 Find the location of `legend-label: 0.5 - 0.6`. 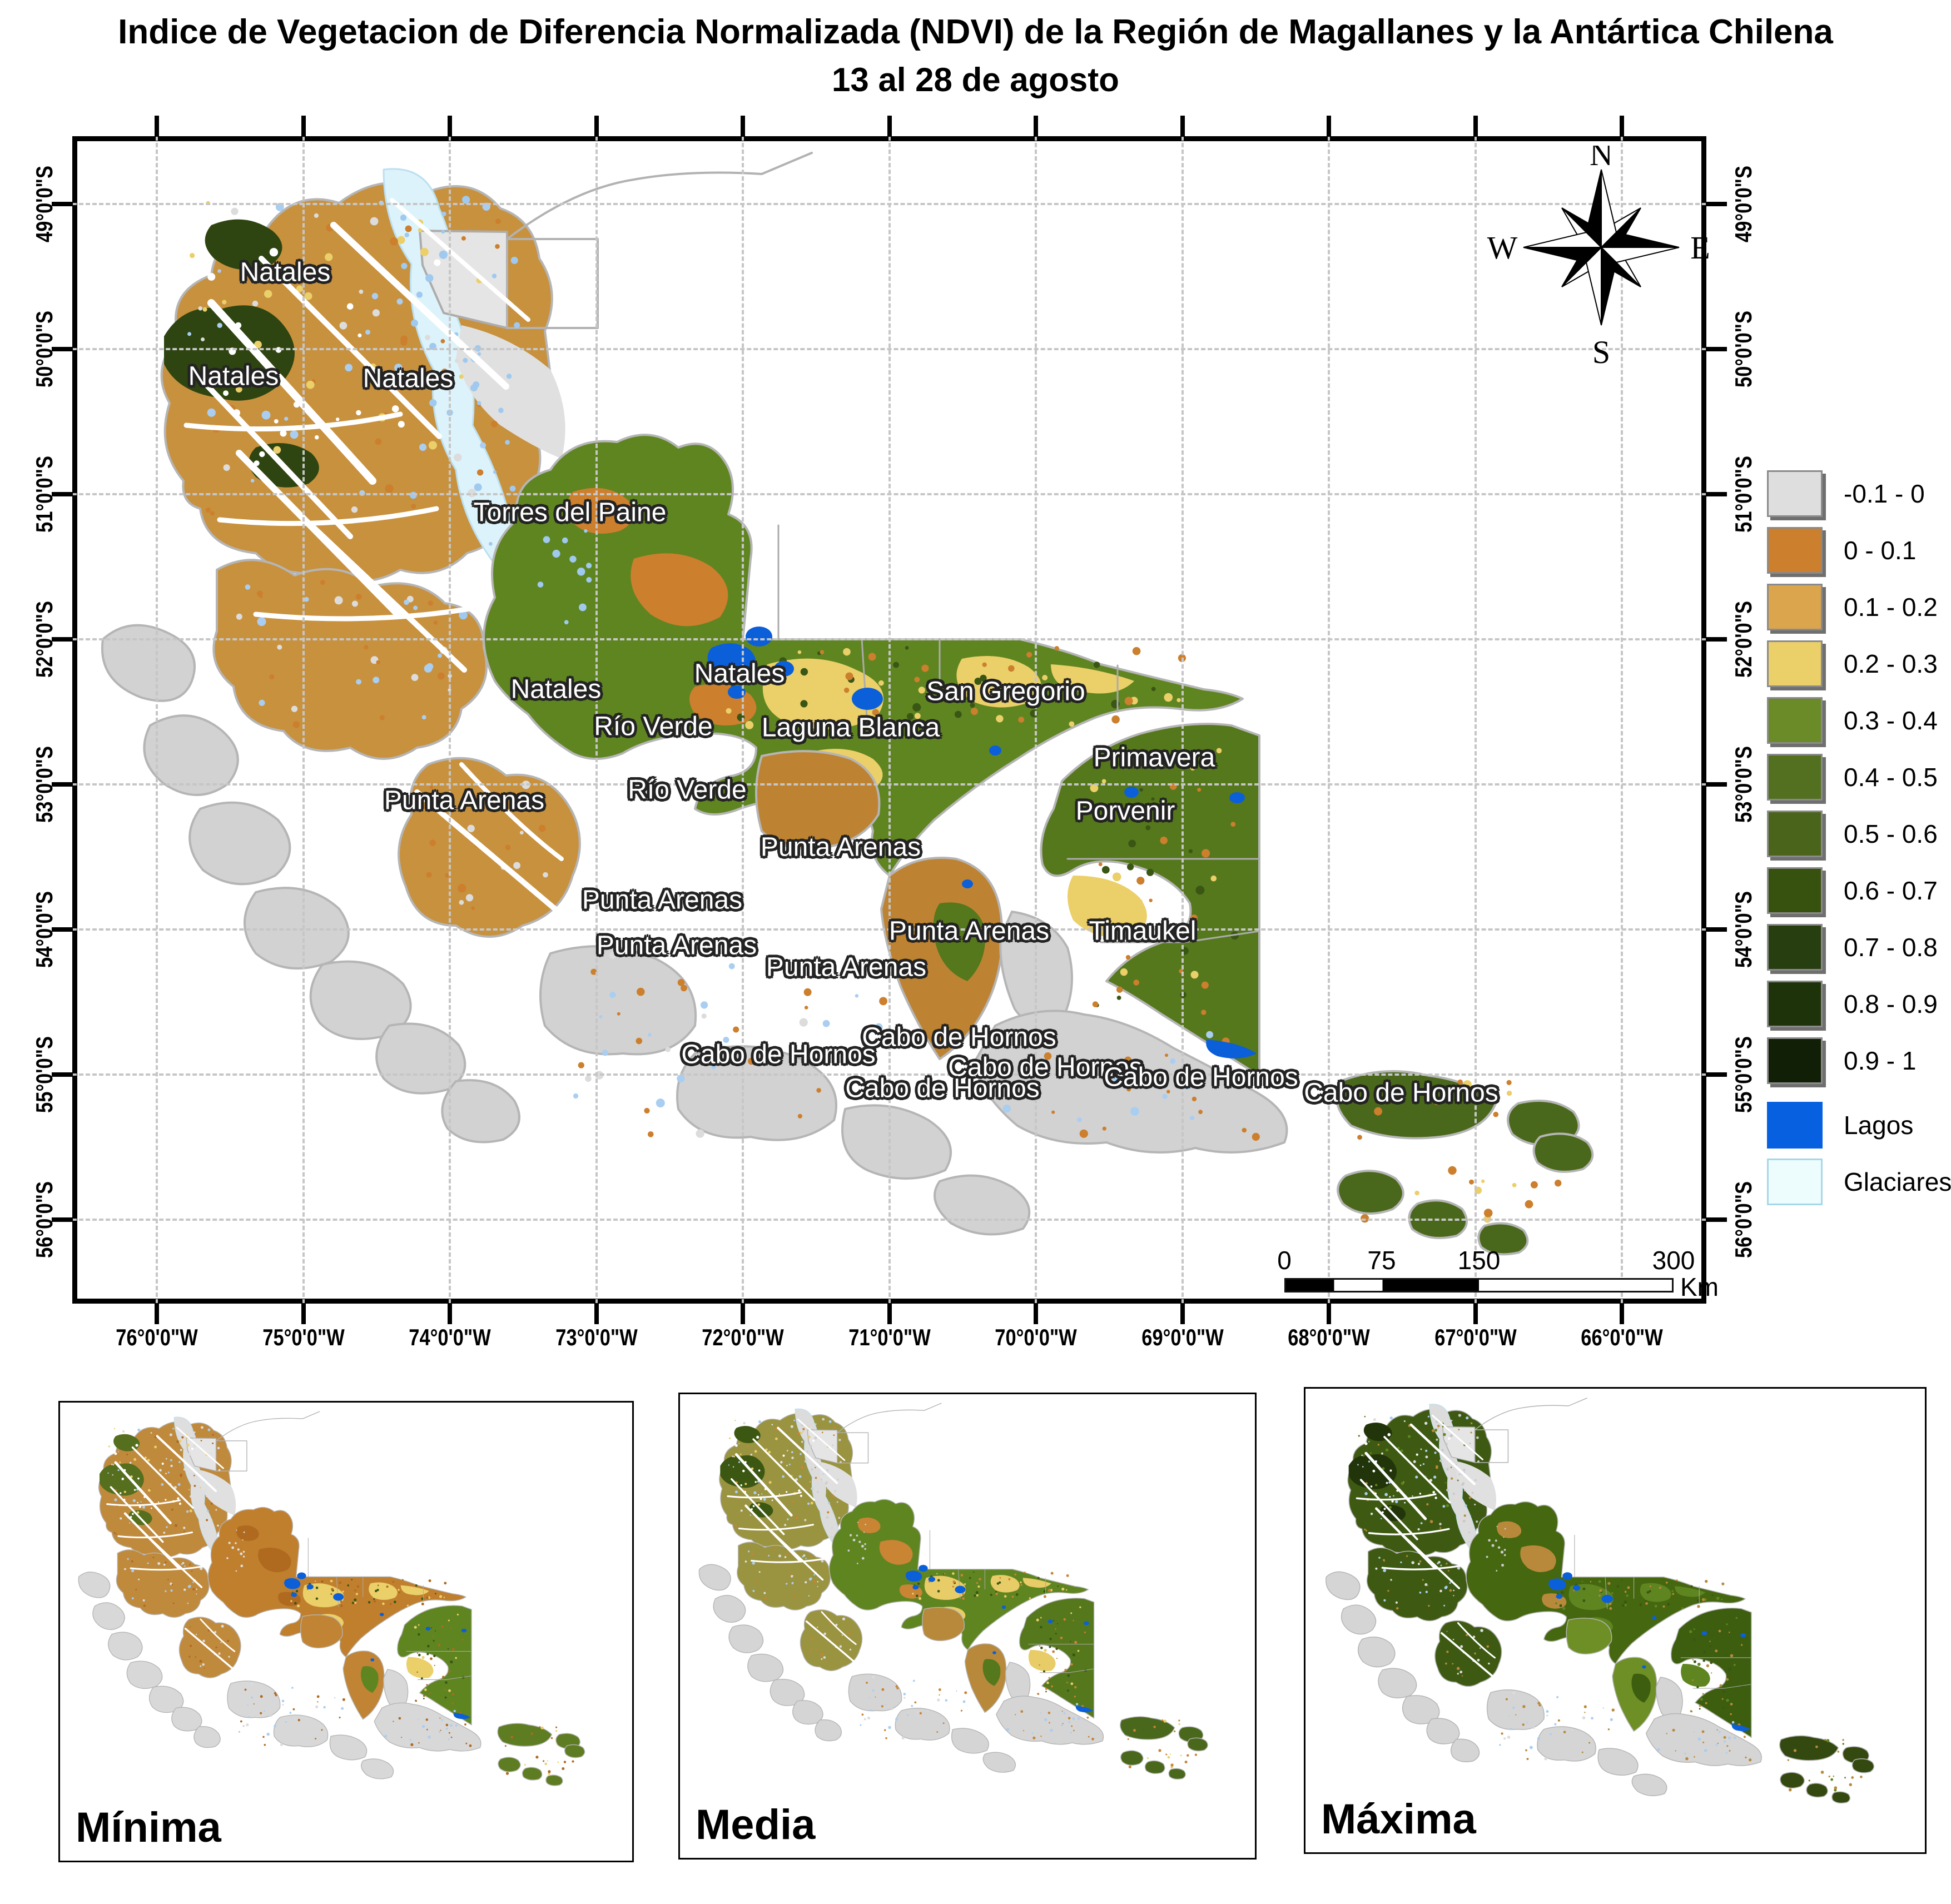

legend-label: 0.5 - 0.6 is located at coordinates (1891, 833).